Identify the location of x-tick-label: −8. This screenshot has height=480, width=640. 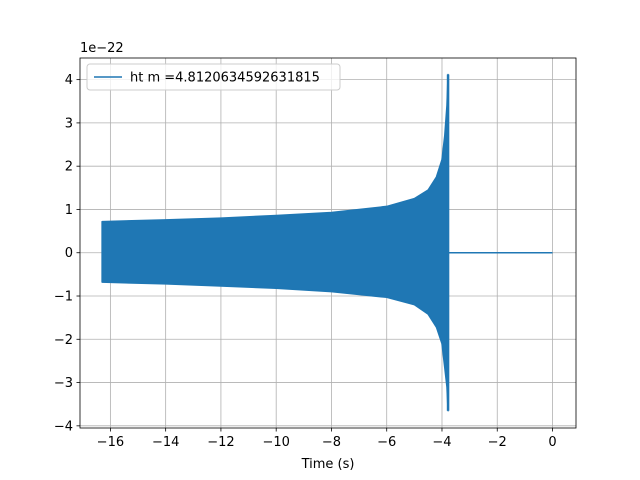
(331, 442).